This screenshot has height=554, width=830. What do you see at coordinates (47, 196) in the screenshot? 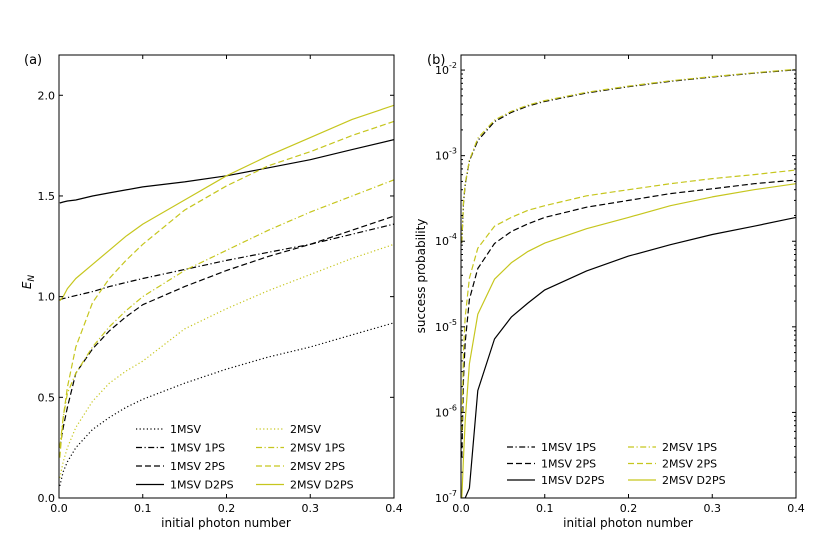
I see `panel-a-ytick-label-3: 1.5` at bounding box center [47, 196].